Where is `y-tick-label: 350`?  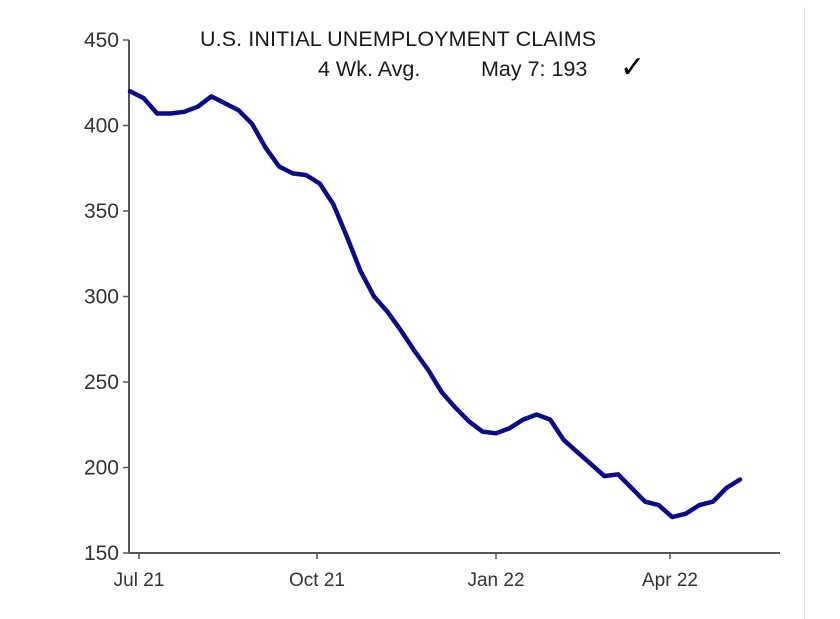 y-tick-label: 350 is located at coordinates (101, 211).